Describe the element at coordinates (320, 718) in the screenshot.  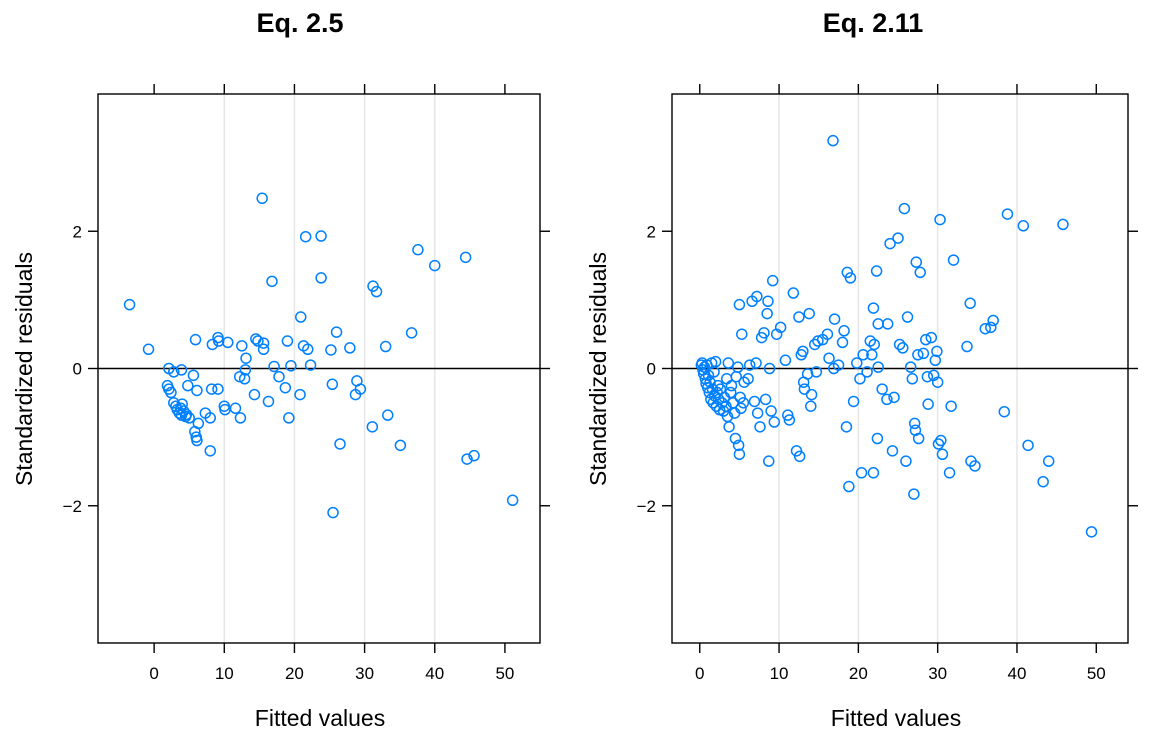
I see `x-axis-label: Fitted values` at that location.